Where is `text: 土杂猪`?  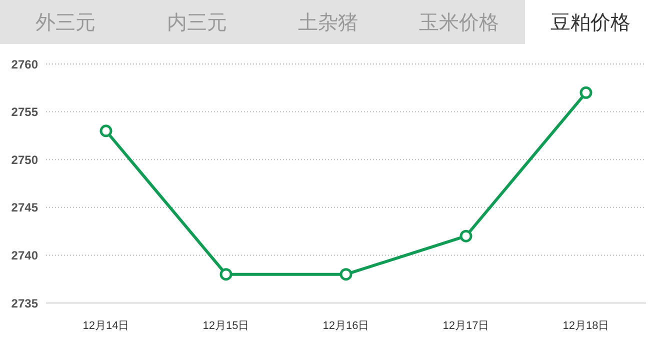
text: 土杂猪 is located at coordinates (327, 22).